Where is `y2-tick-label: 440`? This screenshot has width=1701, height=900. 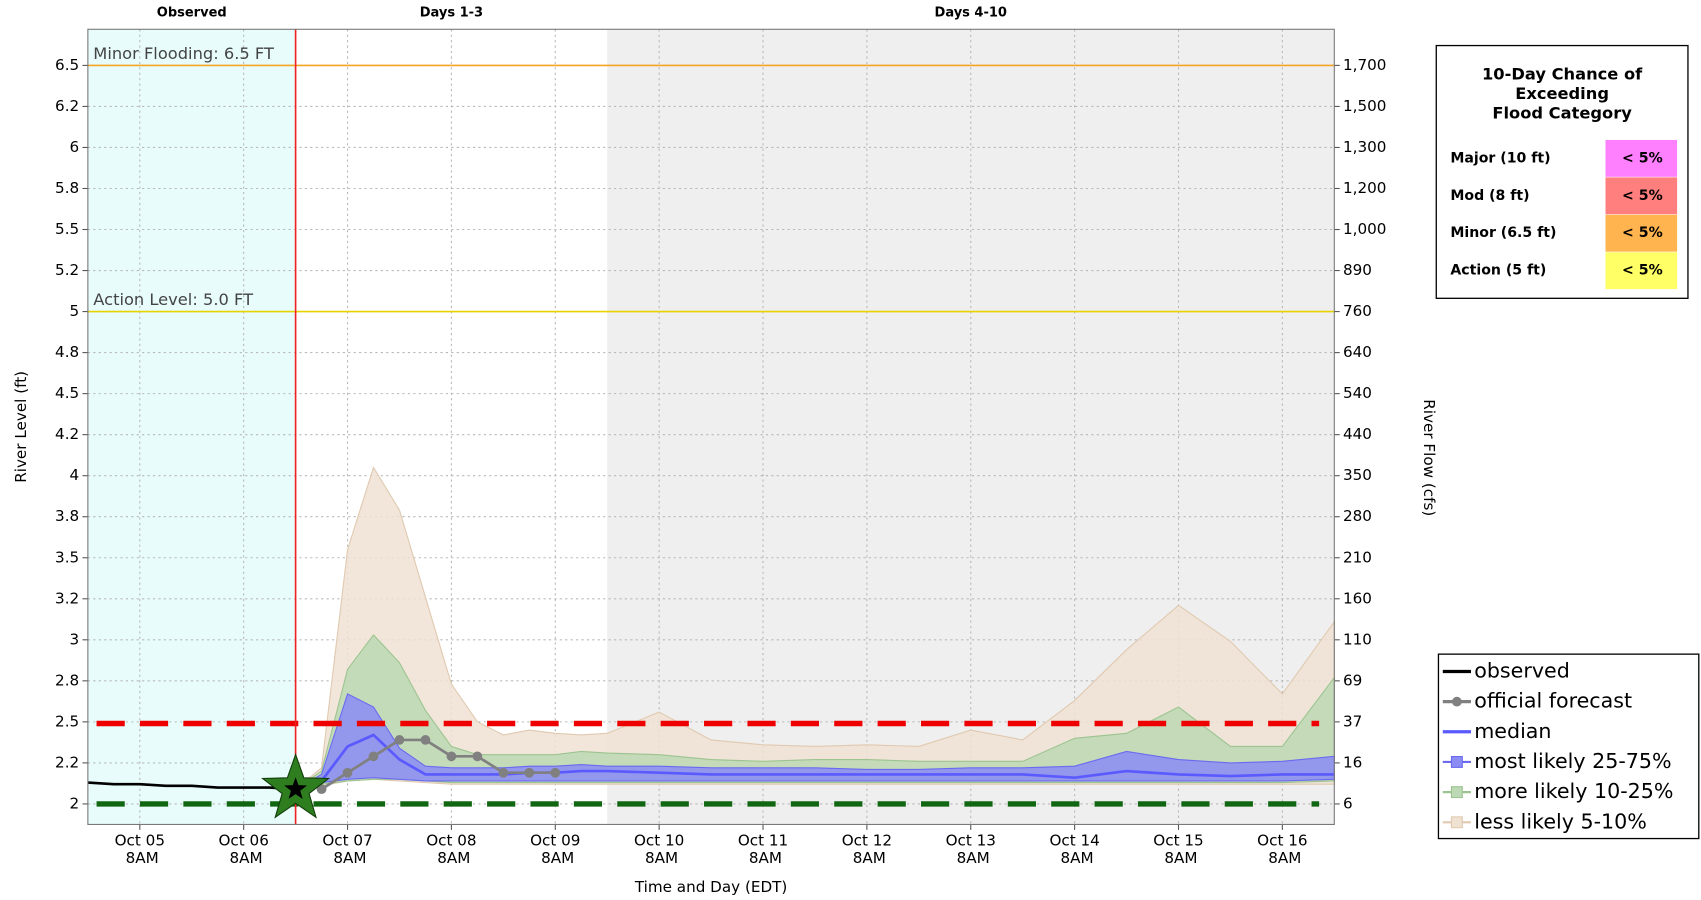
y2-tick-label: 440 is located at coordinates (1357, 434).